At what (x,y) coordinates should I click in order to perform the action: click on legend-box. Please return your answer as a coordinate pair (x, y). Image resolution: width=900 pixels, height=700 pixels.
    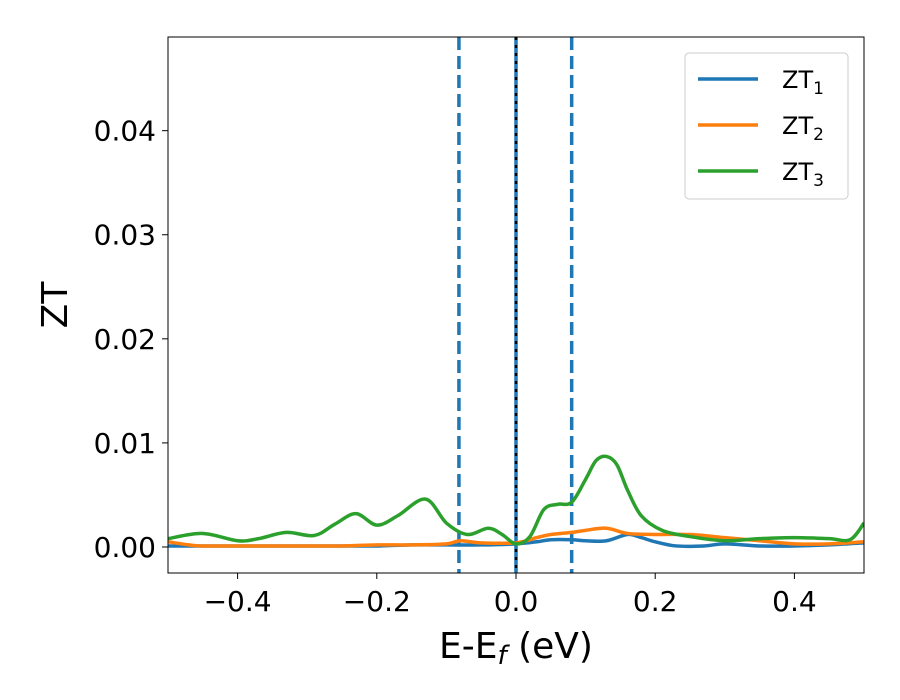
    Looking at the image, I should click on (766, 126).